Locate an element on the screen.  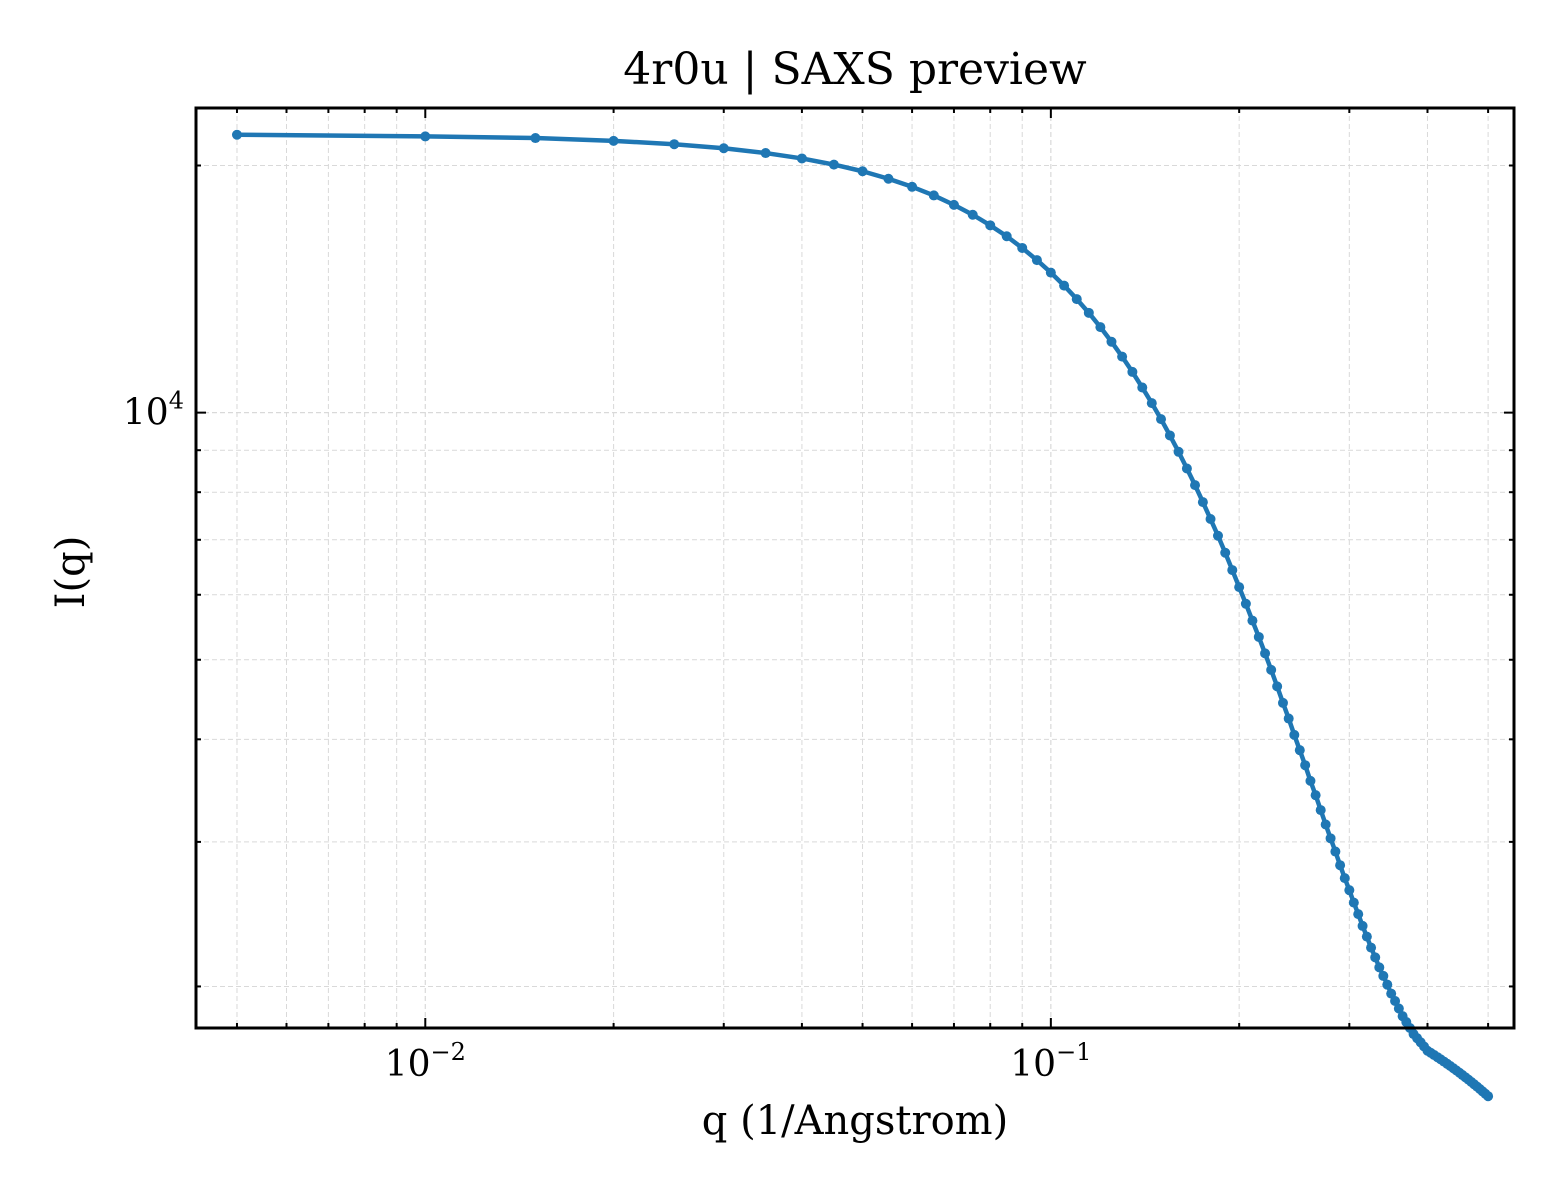
x-tick-exponent: −1 is located at coordinates (1073, 1052).